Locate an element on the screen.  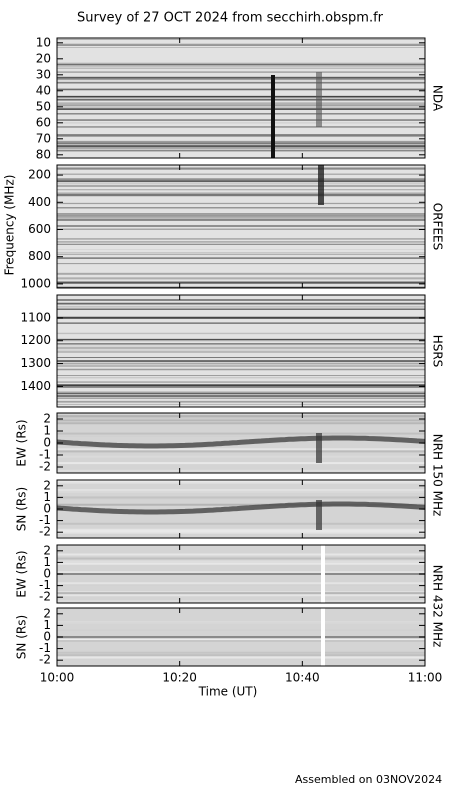
y-tick-label: 60 is located at coordinates (43, 122).